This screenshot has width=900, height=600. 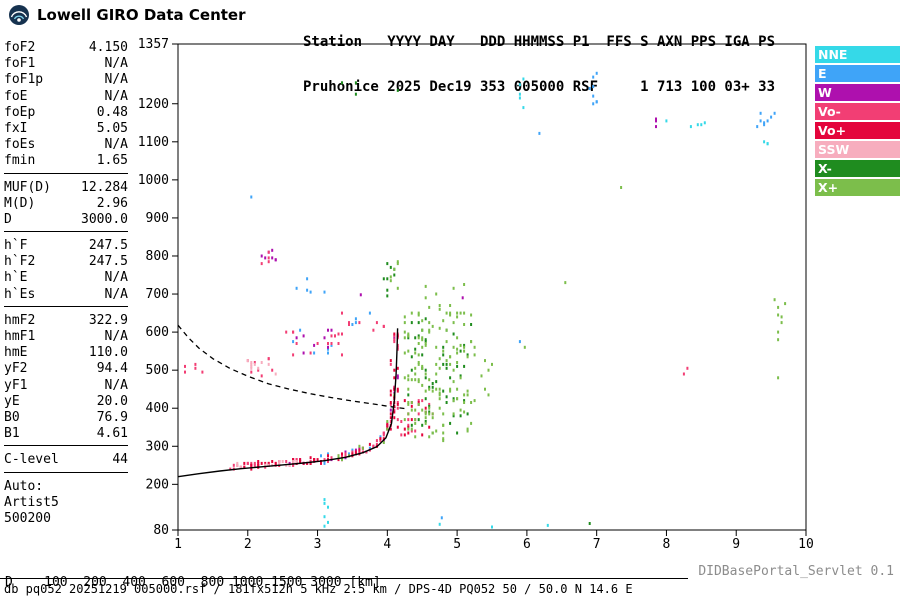 What do you see at coordinates (527, 544) in the screenshot?
I see `x-tick-label: 6` at bounding box center [527, 544].